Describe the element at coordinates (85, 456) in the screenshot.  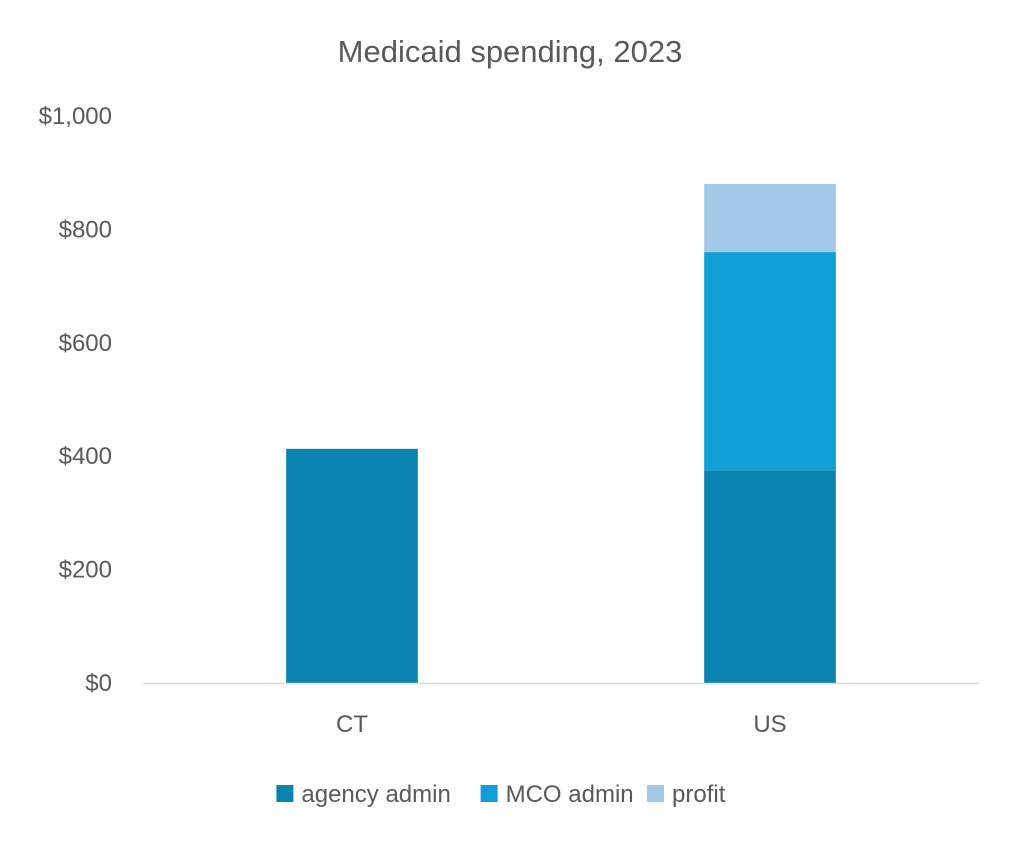
I see `y-tick-label: $400` at that location.